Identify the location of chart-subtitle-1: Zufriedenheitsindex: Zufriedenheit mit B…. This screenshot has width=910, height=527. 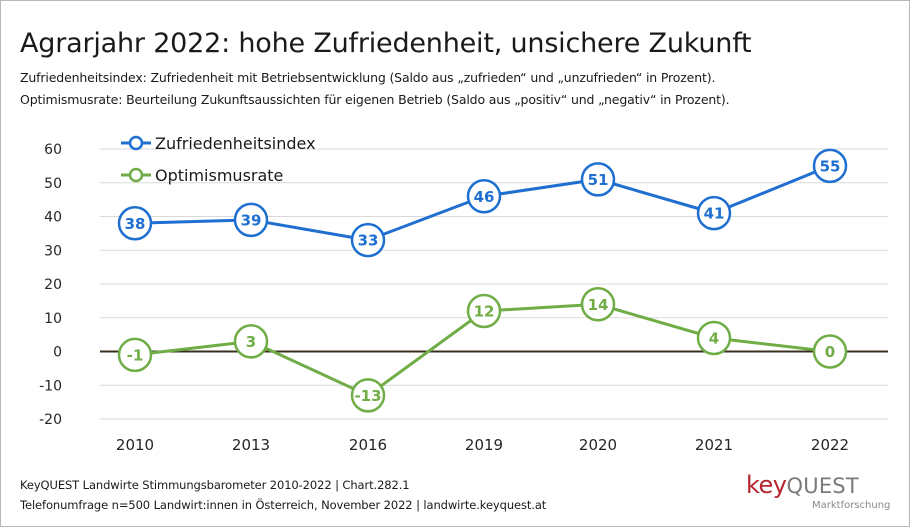
(368, 77).